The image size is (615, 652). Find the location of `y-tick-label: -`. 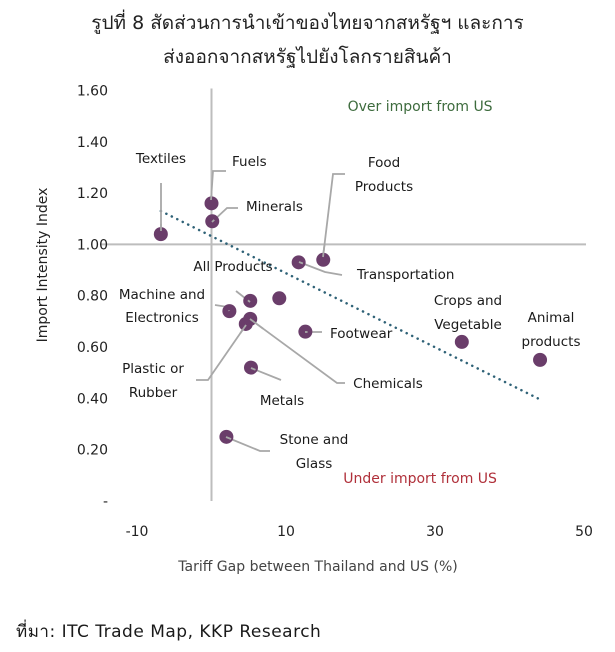

y-tick-label: - is located at coordinates (105, 502).